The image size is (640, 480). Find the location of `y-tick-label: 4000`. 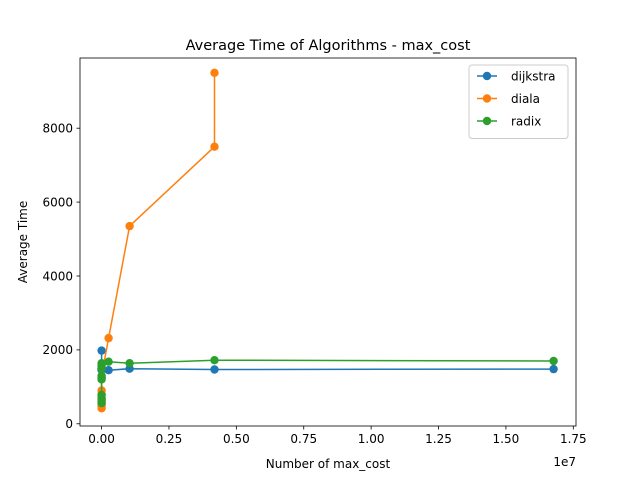

y-tick-label: 4000 is located at coordinates (57, 276).